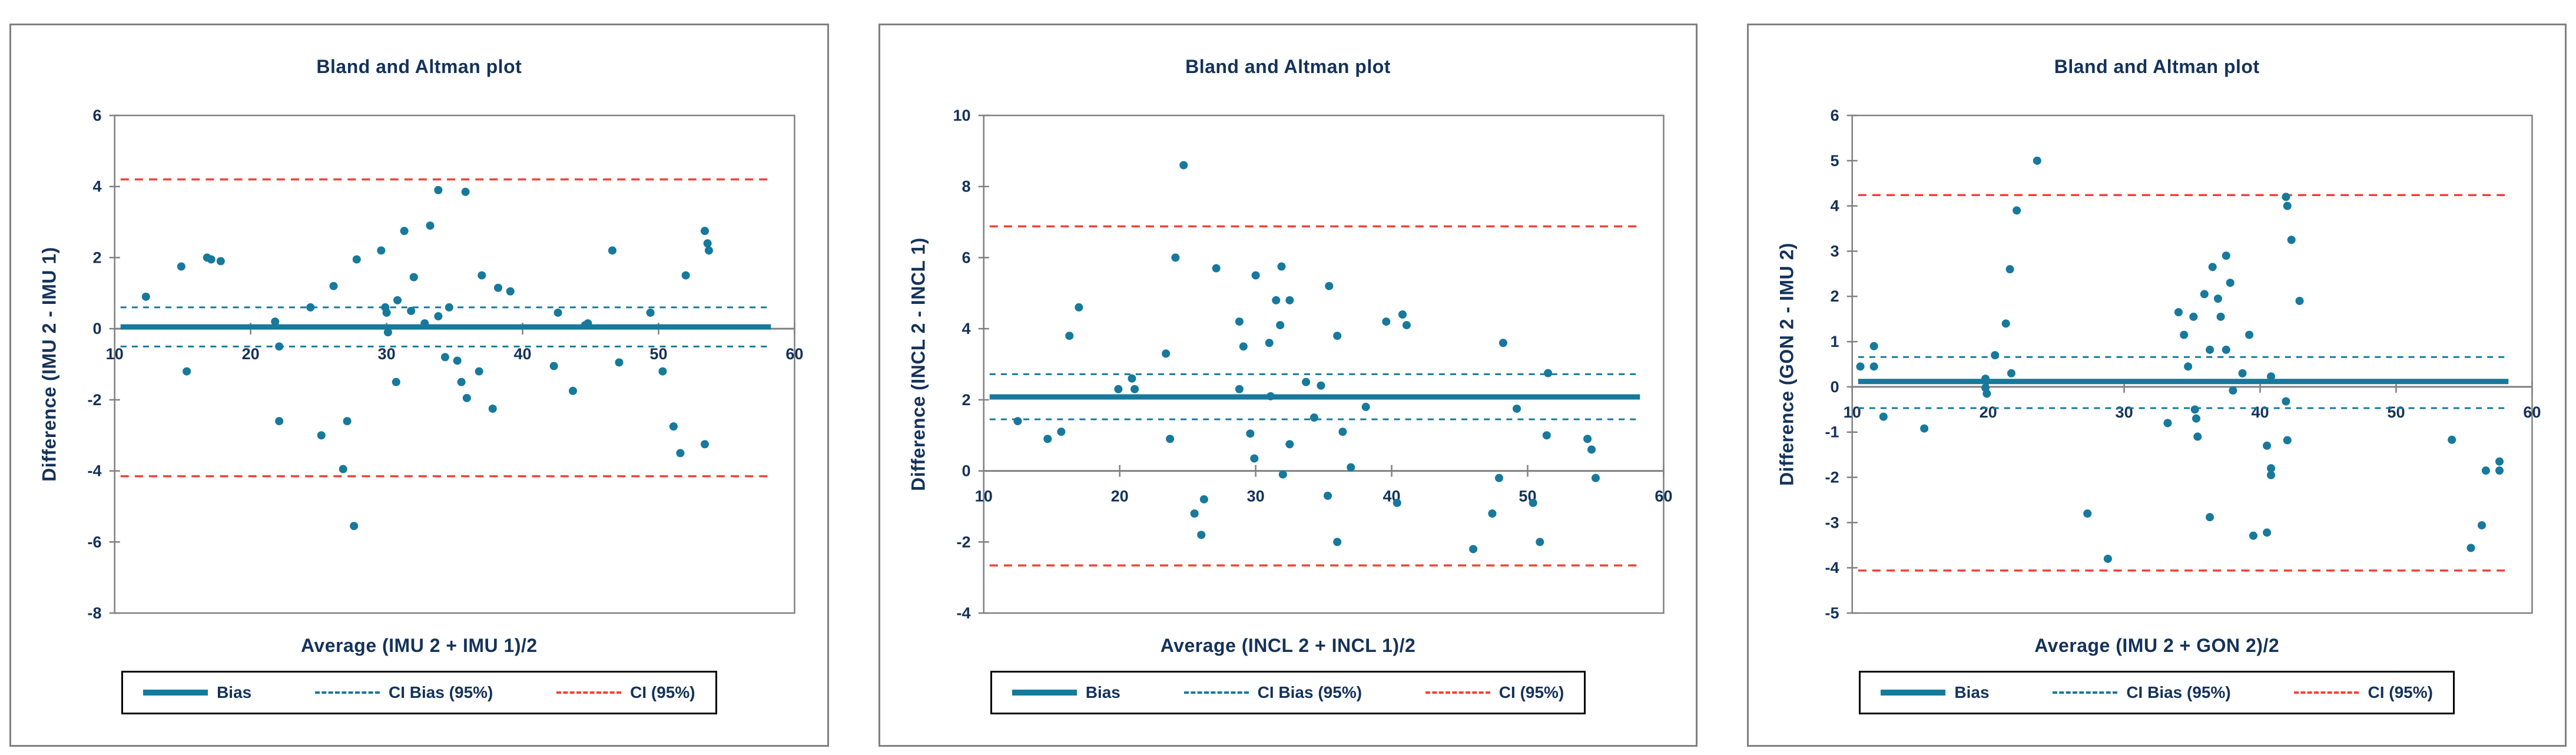 The height and width of the screenshot is (755, 2576). Describe the element at coordinates (1835, 341) in the screenshot. I see `y-tick-label: 1` at that location.